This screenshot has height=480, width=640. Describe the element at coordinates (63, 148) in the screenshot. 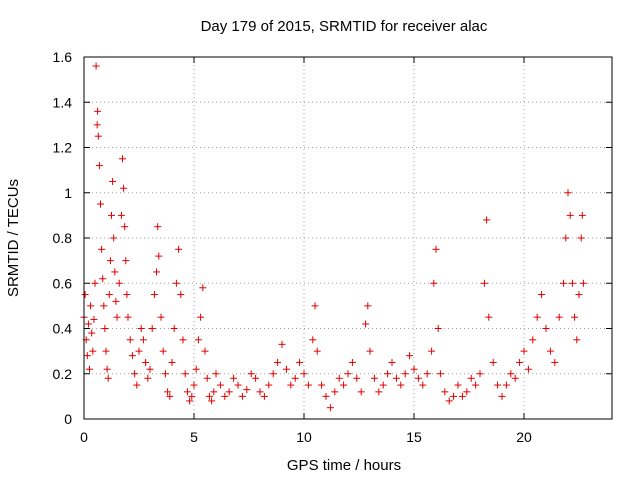

I see `y-tick-label: 1.2` at that location.